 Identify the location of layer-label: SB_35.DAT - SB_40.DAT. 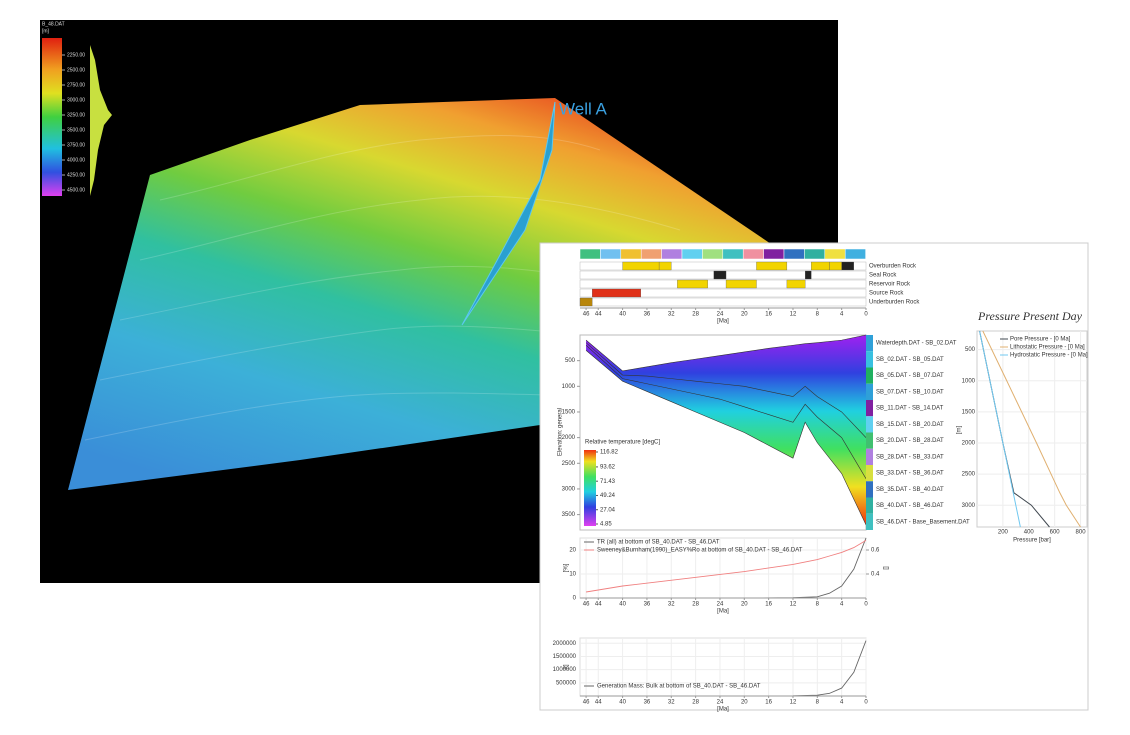
(910, 490).